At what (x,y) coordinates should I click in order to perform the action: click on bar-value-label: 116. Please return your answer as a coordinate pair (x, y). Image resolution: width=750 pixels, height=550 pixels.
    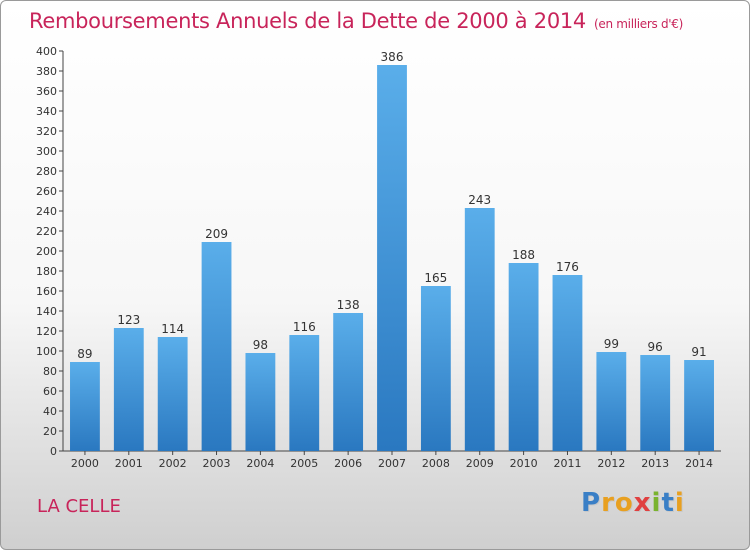
    Looking at the image, I should click on (304, 327).